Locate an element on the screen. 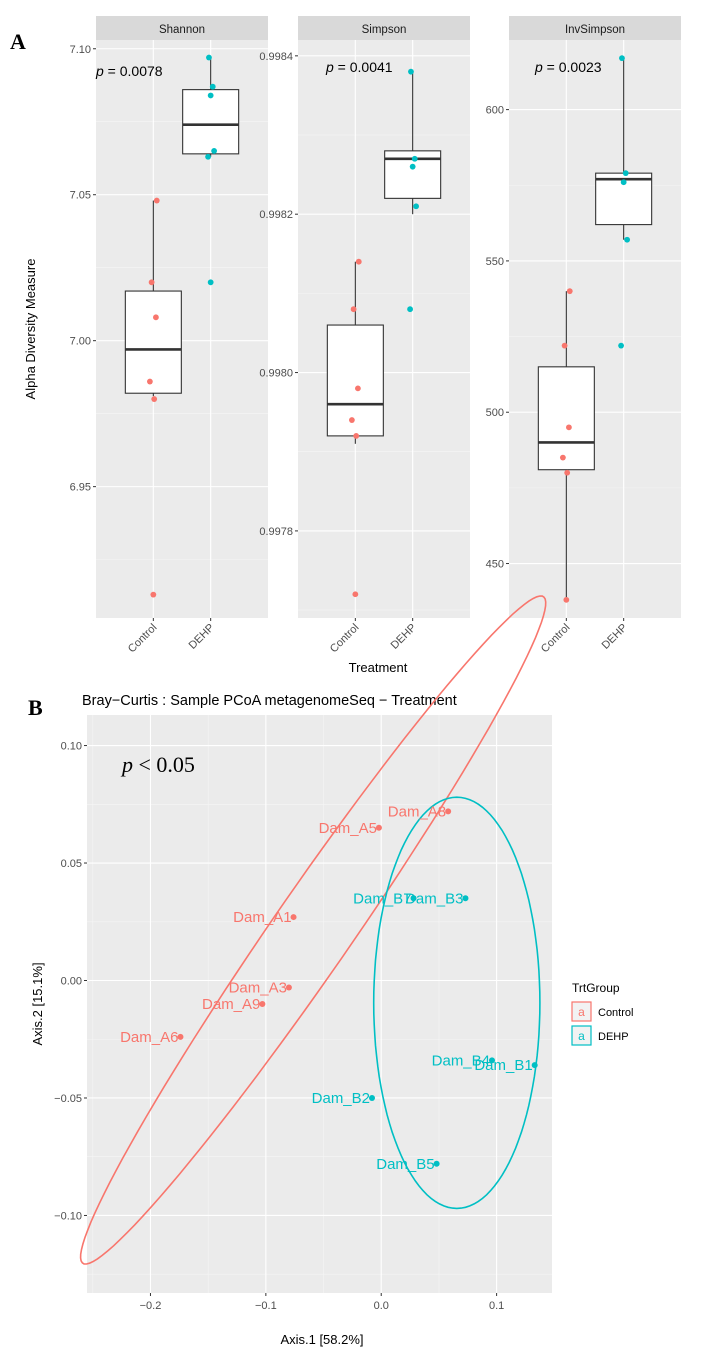  plot-panel-invsimpson is located at coordinates (595, 329).